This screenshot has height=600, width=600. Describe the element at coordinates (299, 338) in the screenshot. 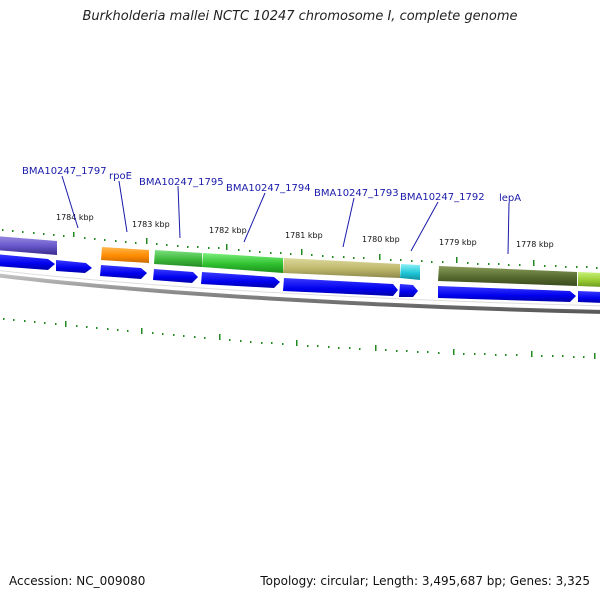

I see `inner-ticks` at that location.